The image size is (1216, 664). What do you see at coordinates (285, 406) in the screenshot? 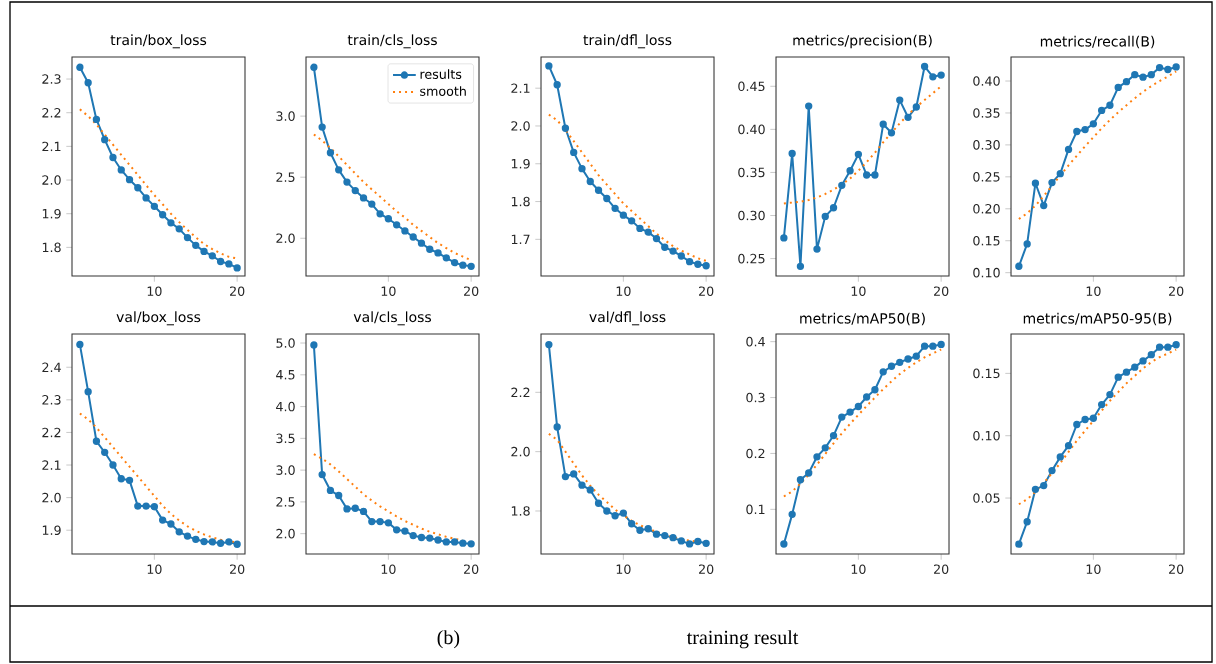
I see `y-tick-label: 4.0` at bounding box center [285, 406].